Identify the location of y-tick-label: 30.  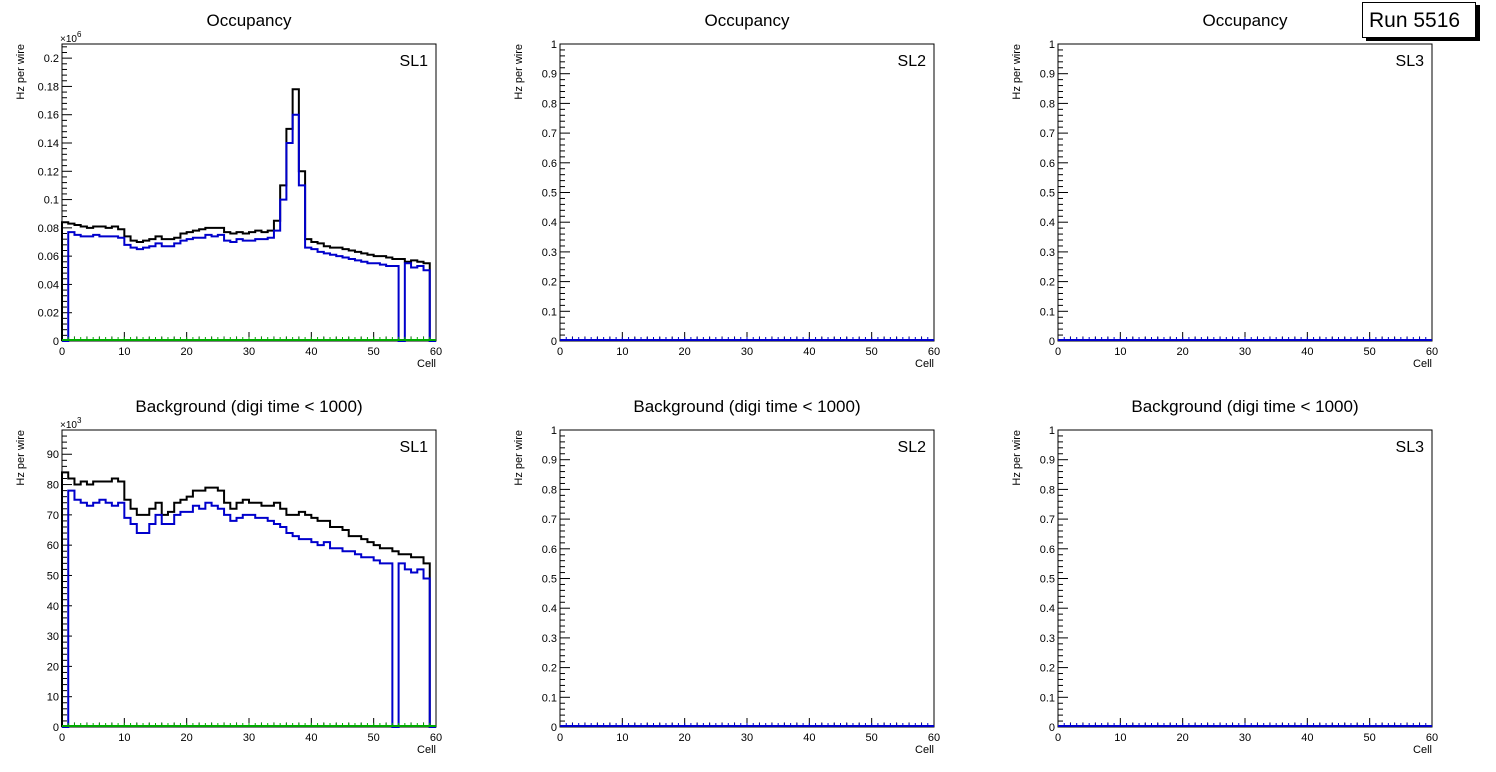
(53, 637).